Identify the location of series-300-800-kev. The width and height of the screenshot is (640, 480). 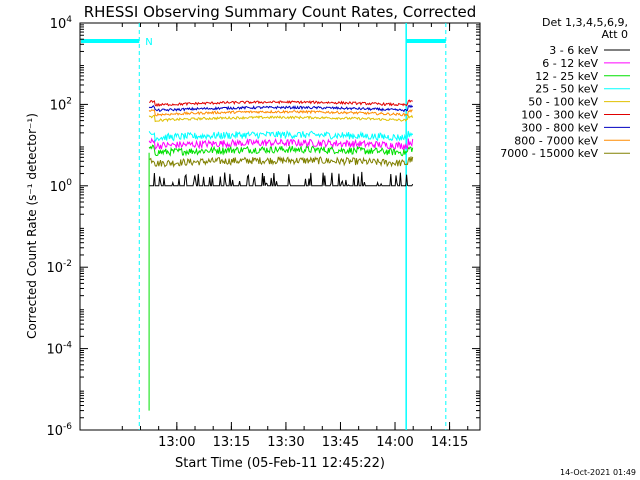
(281, 109).